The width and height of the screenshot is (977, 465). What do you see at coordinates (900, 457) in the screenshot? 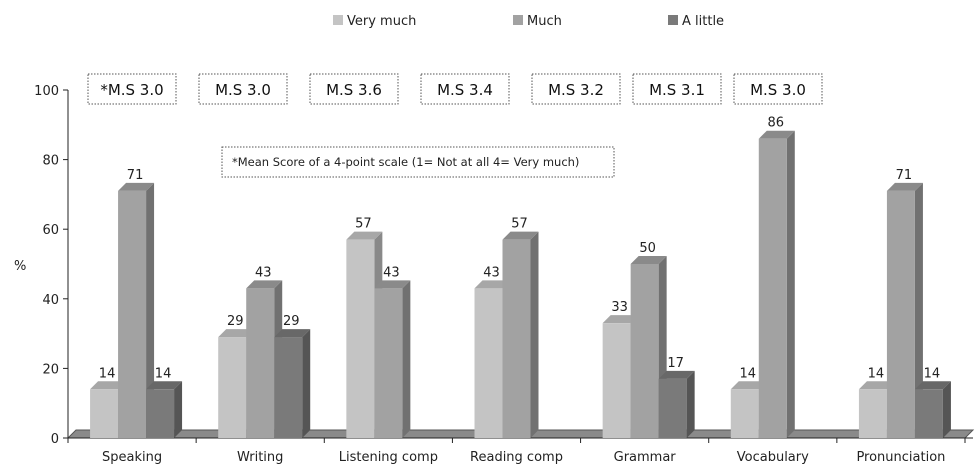
I see `x-tick-label: Pronunciation` at bounding box center [900, 457].